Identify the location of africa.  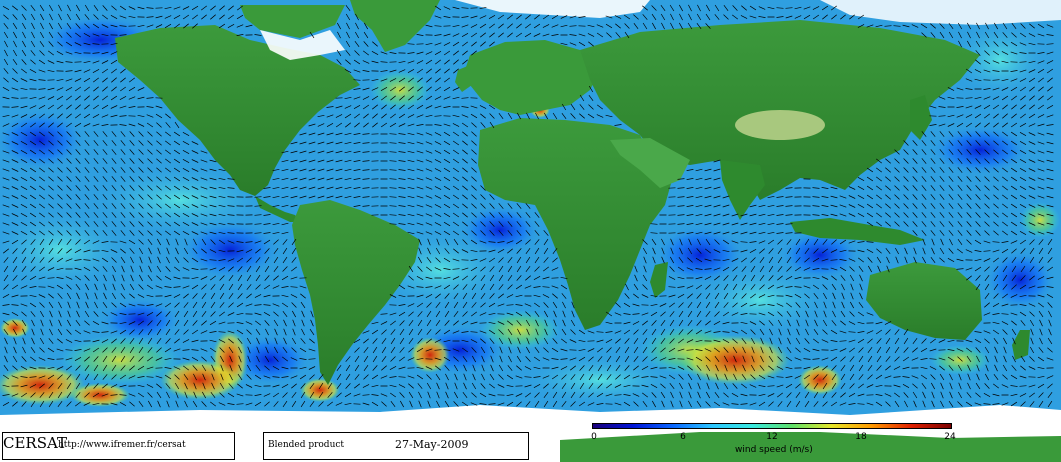
(575, 224).